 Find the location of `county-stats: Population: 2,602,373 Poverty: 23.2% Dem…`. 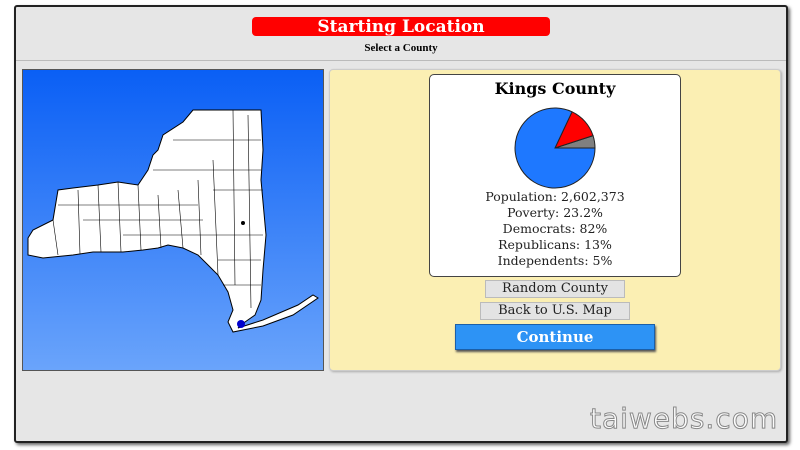

county-stats: Population: 2,602,373 Poverty: 23.2% Dem… is located at coordinates (555, 229).